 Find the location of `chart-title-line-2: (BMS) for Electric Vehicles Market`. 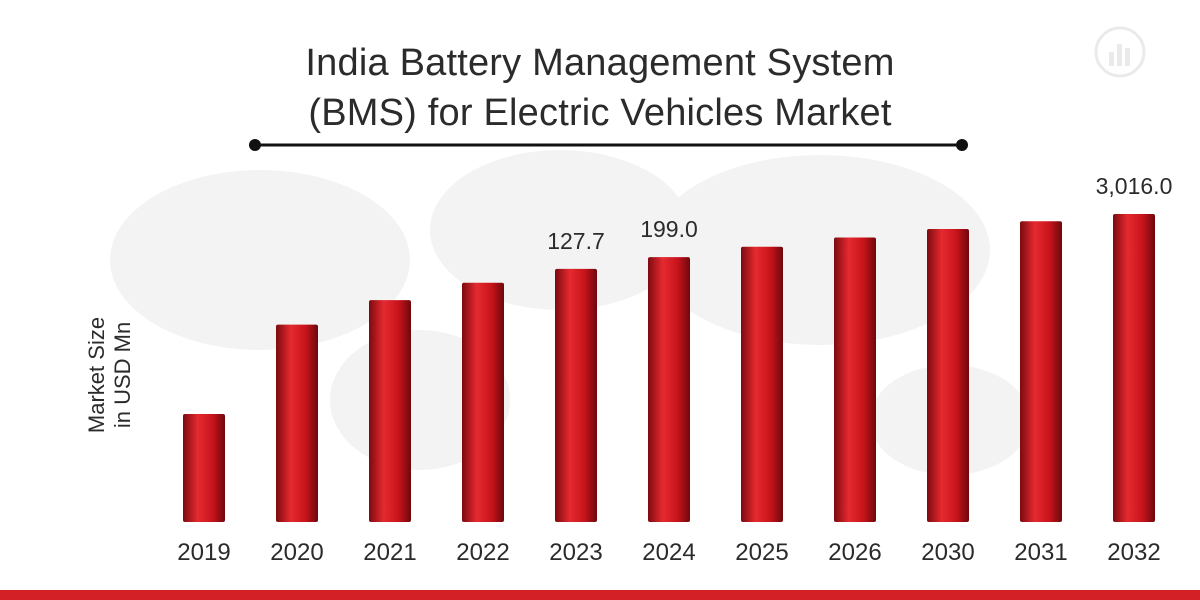

chart-title-line-2: (BMS) for Electric Vehicles Market is located at coordinates (600, 113).